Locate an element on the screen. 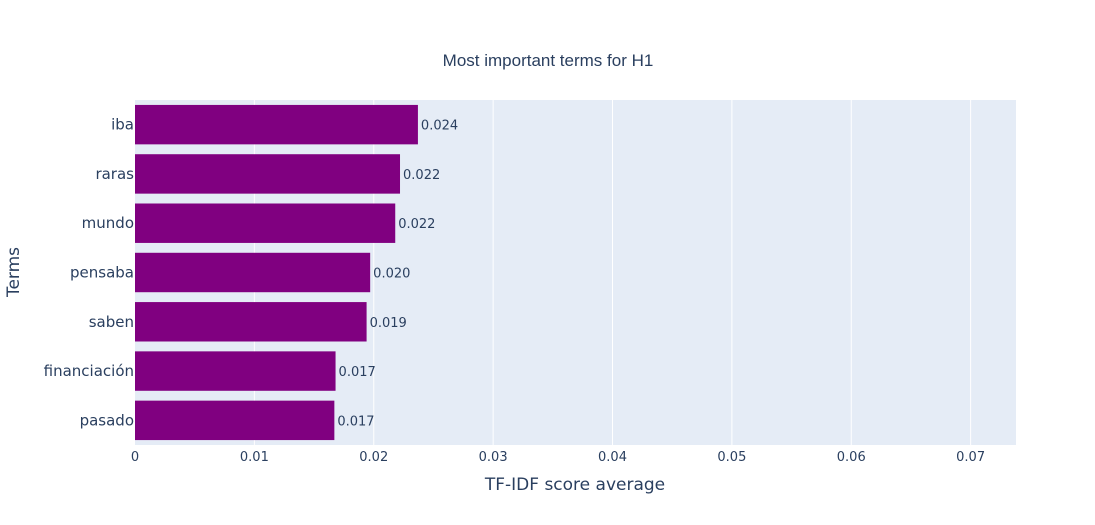 The image size is (1095, 525). x-tick-label: 0.03 is located at coordinates (493, 457).